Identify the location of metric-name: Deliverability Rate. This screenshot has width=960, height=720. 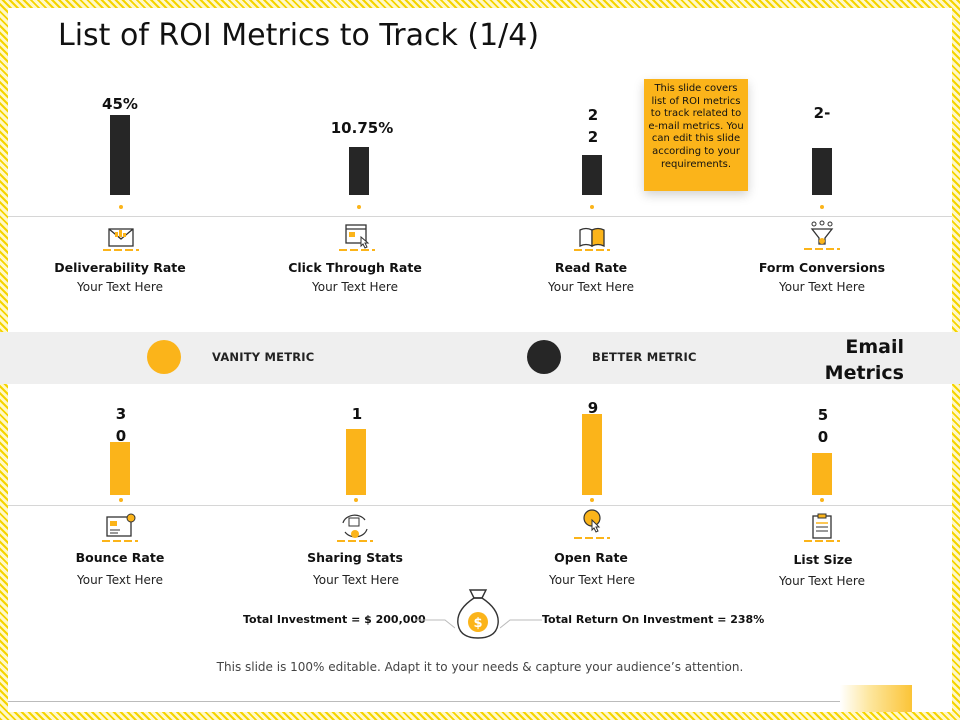
(120, 267).